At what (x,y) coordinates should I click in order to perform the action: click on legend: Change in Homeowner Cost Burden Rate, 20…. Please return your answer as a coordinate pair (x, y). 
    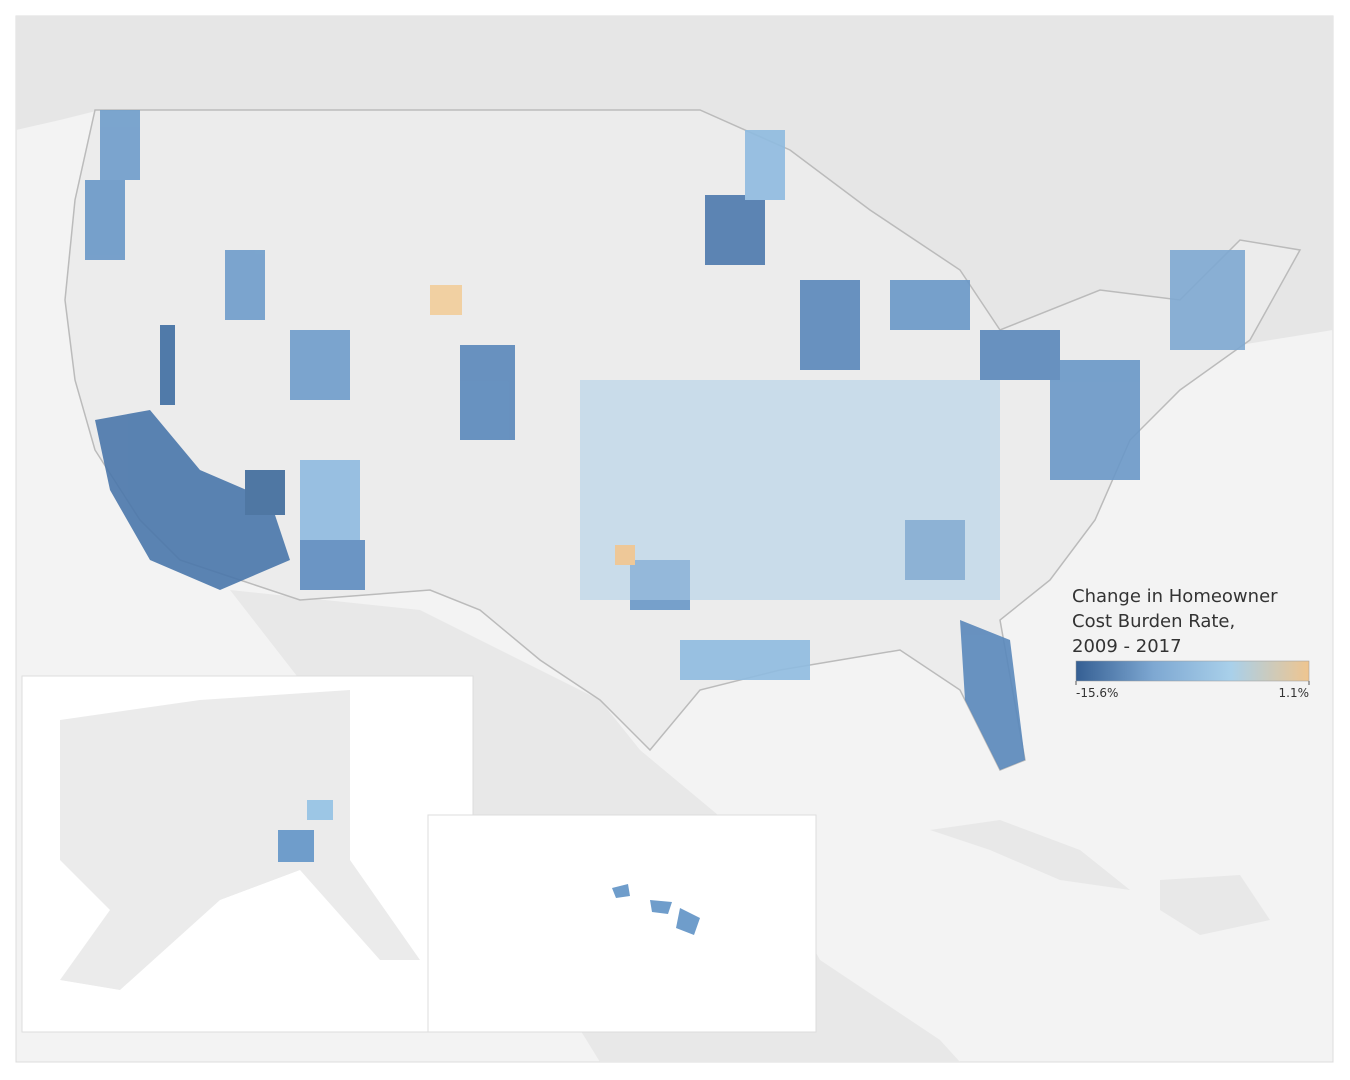
    Looking at the image, I should click on (1191, 643).